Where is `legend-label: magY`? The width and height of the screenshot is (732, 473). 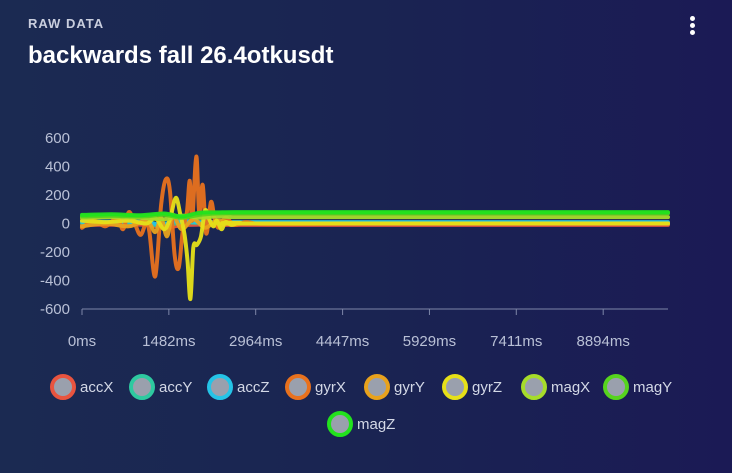
legend-label: magY is located at coordinates (652, 387).